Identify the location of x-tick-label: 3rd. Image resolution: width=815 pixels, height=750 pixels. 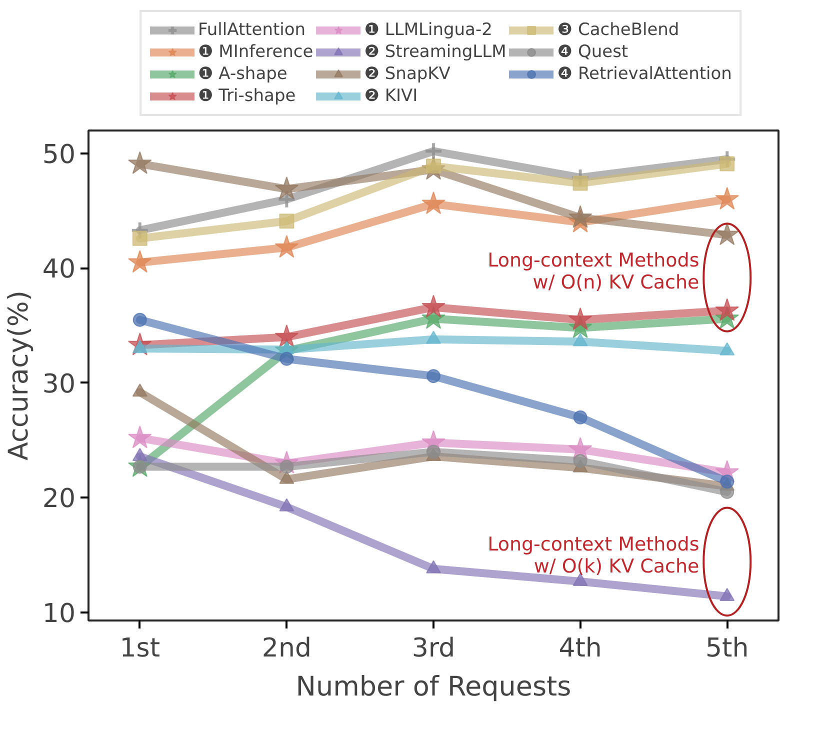
(434, 649).